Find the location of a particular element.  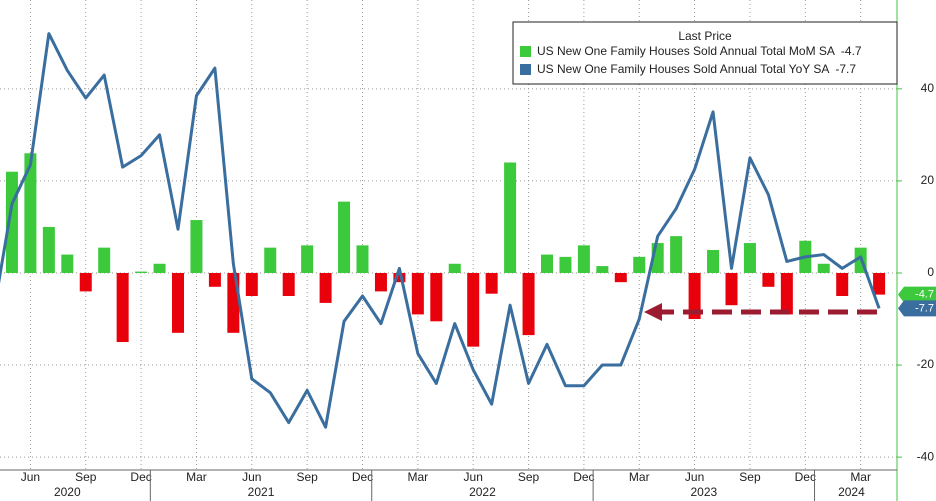

y-tick-label: 40 is located at coordinates (928, 88).